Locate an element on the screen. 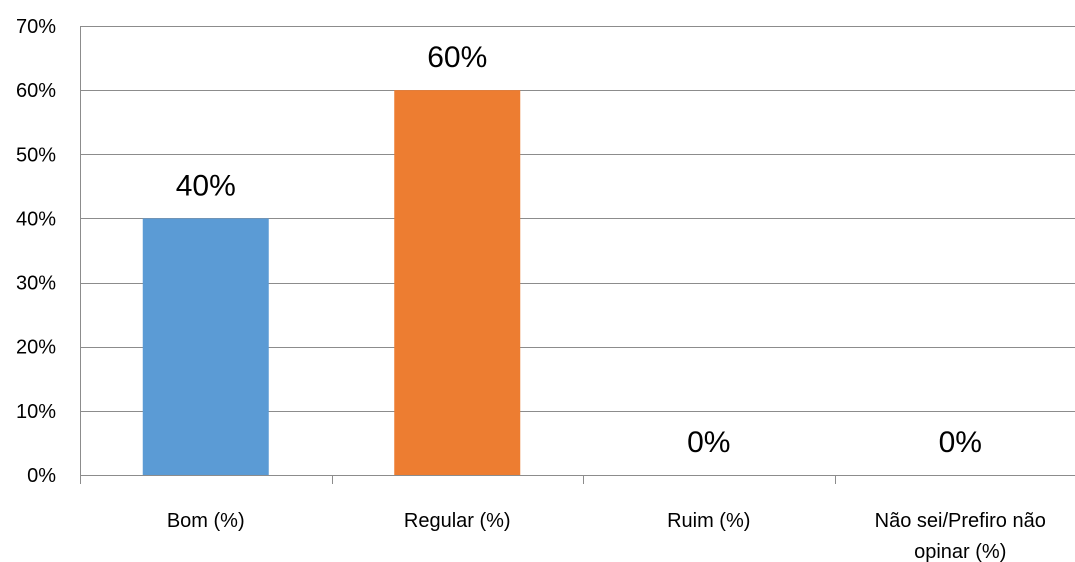  y-tick-label: 10% is located at coordinates (36, 412).